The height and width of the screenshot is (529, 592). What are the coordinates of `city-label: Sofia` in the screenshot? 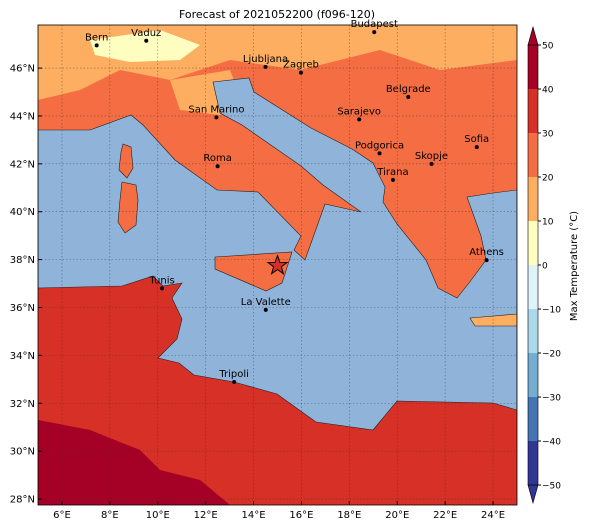 It's located at (476, 139).